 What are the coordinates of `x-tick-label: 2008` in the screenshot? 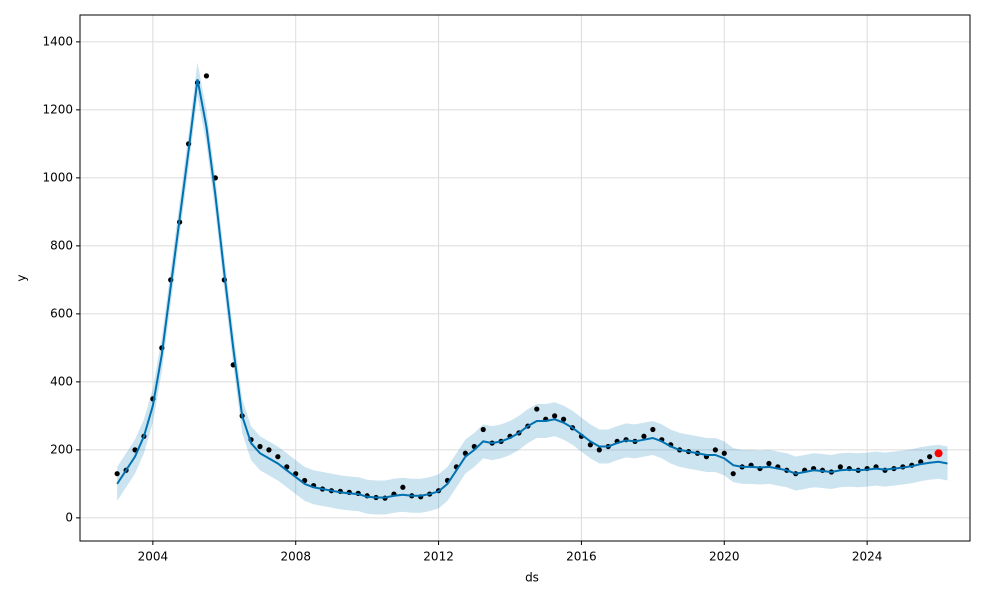 It's located at (295, 557).